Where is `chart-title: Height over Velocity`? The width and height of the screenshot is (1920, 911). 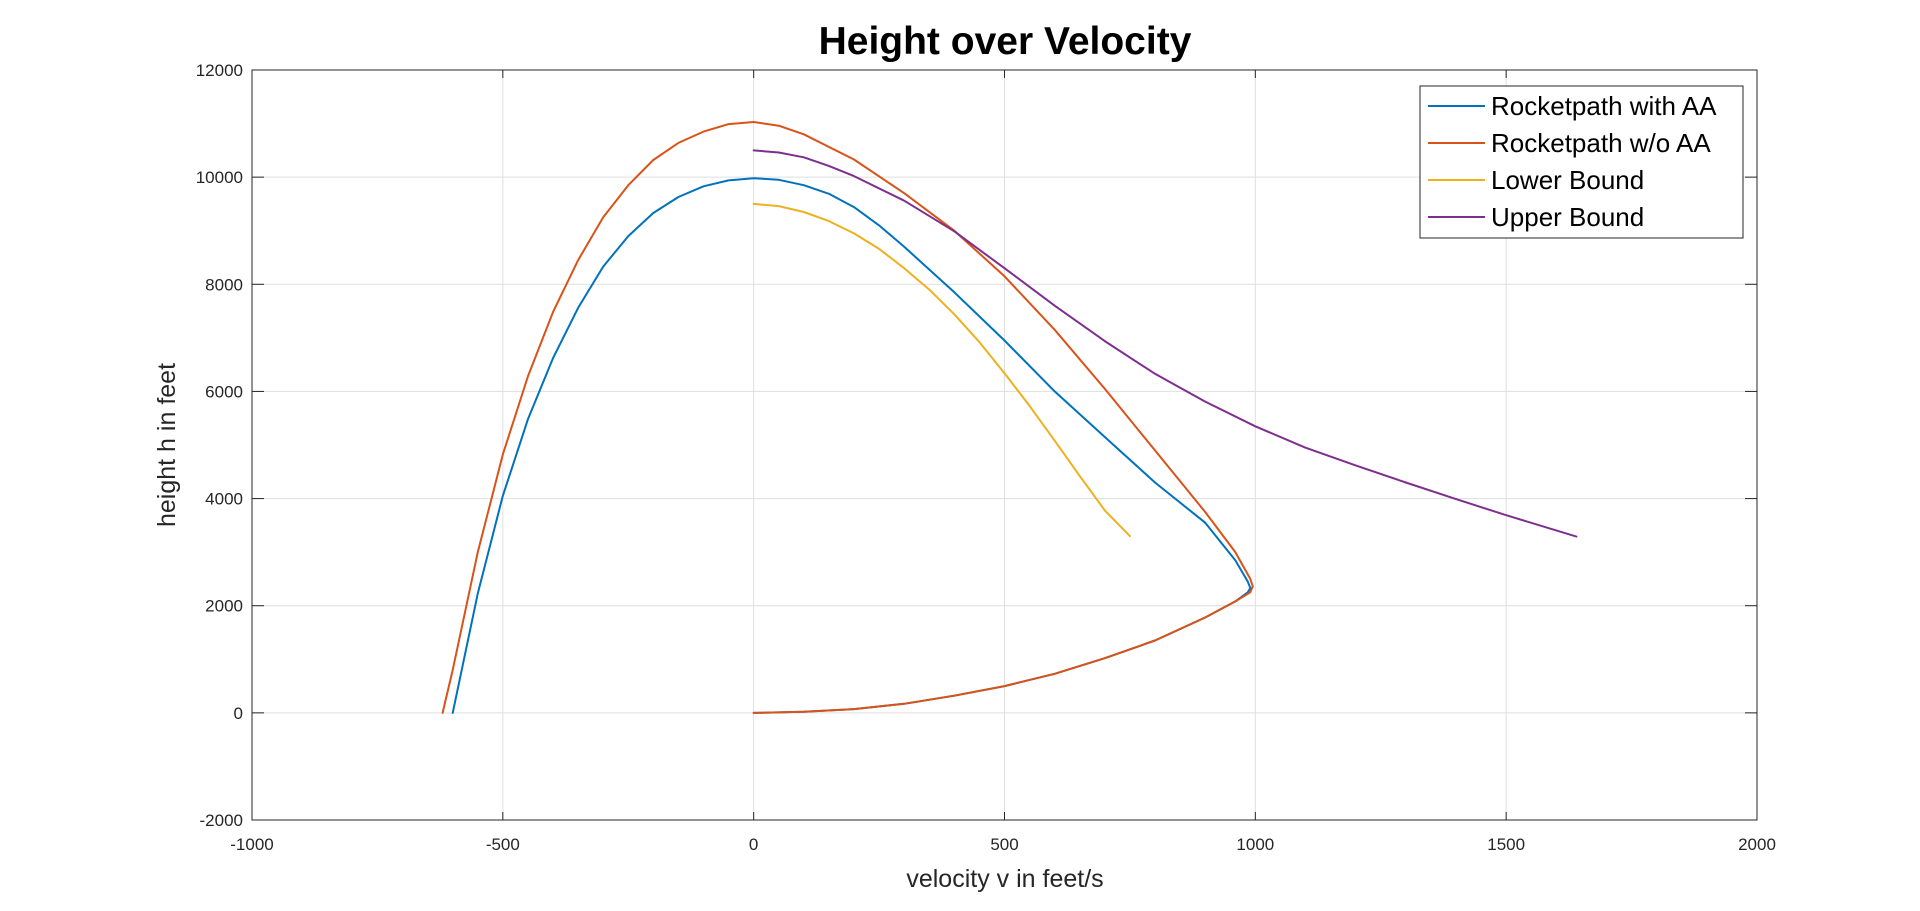 chart-title: Height over Velocity is located at coordinates (1005, 41).